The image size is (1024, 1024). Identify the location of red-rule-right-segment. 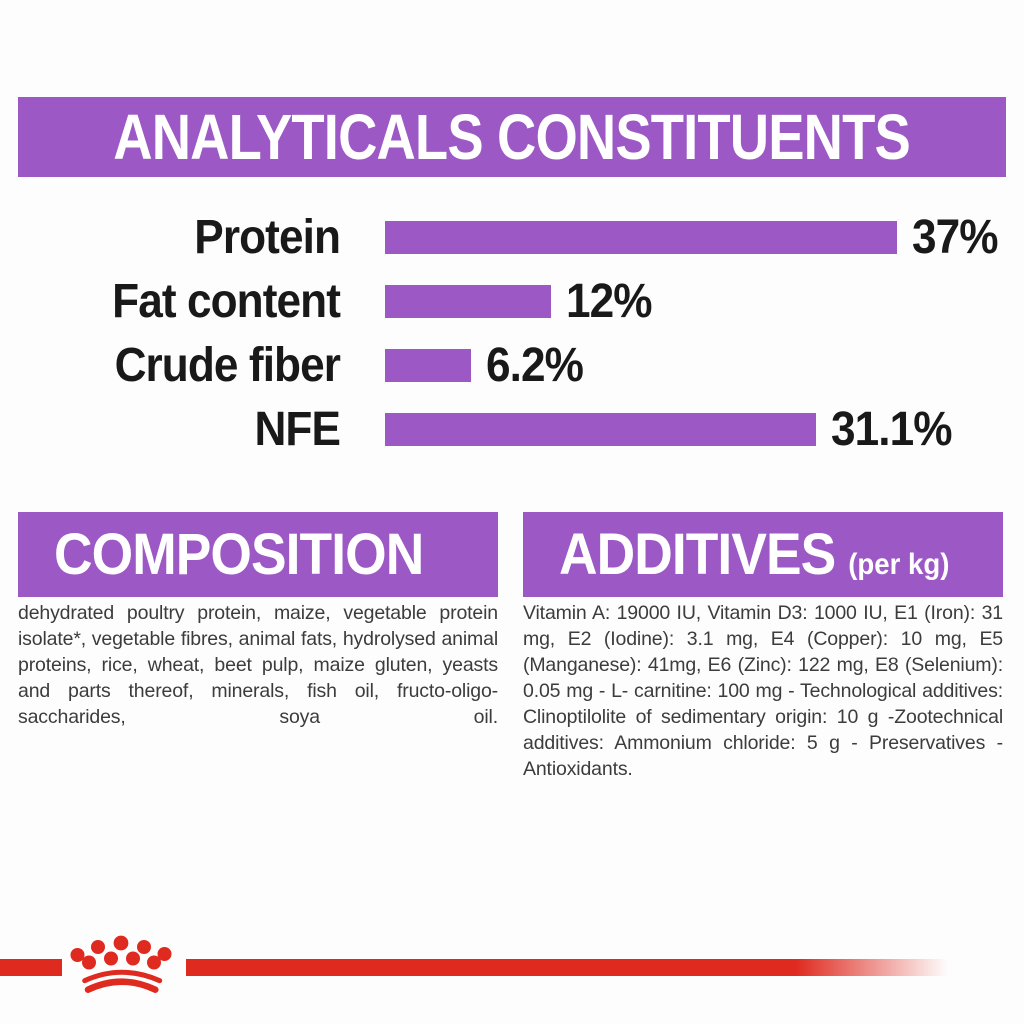
(567, 967).